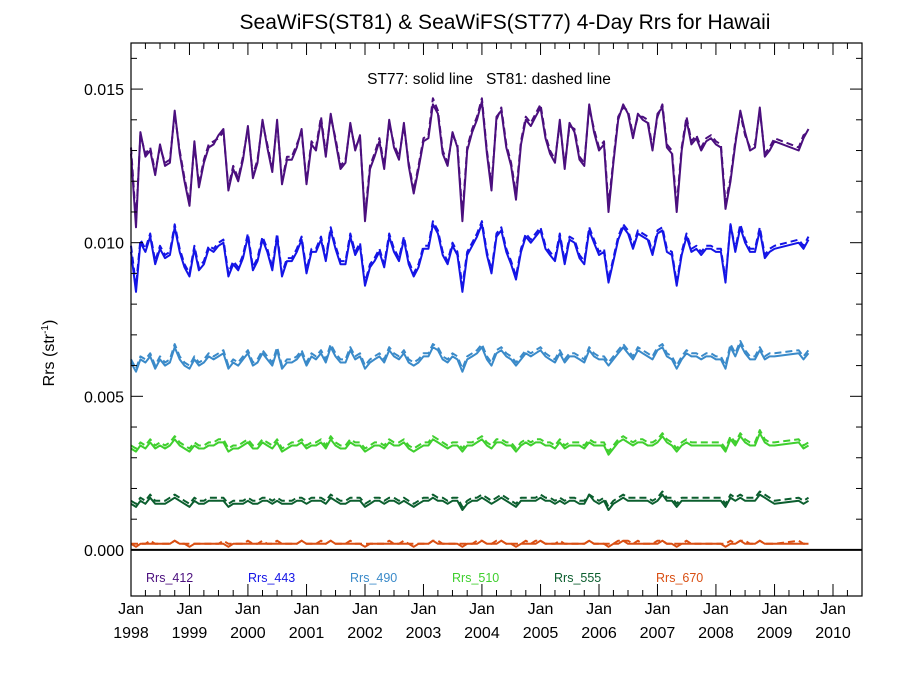  Describe the element at coordinates (373, 578) in the screenshot. I see `legend-entry: Rrs_490` at that location.